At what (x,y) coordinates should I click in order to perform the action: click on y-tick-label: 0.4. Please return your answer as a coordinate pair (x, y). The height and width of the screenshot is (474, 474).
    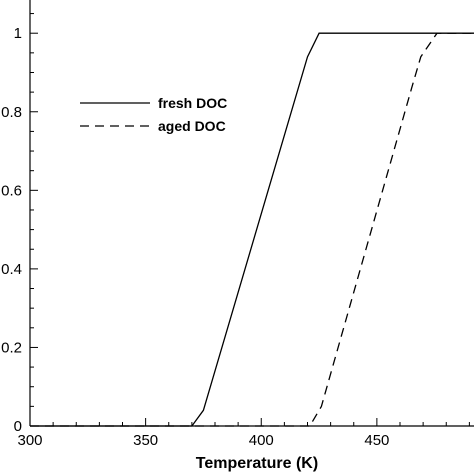
    Looking at the image, I should click on (11, 269).